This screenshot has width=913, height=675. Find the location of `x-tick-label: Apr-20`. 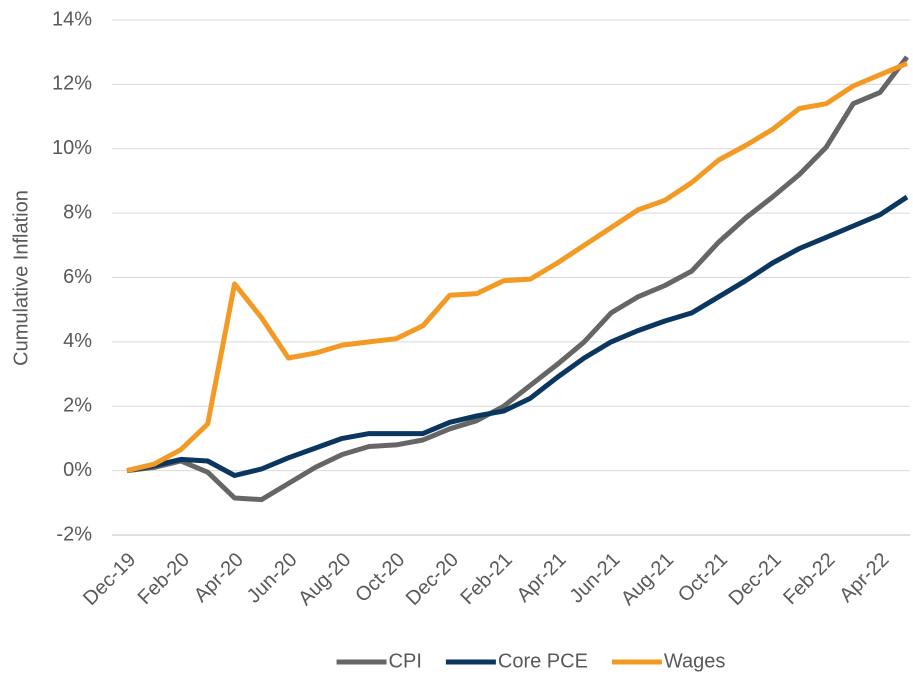

x-tick-label: Apr-20 is located at coordinates (219, 578).